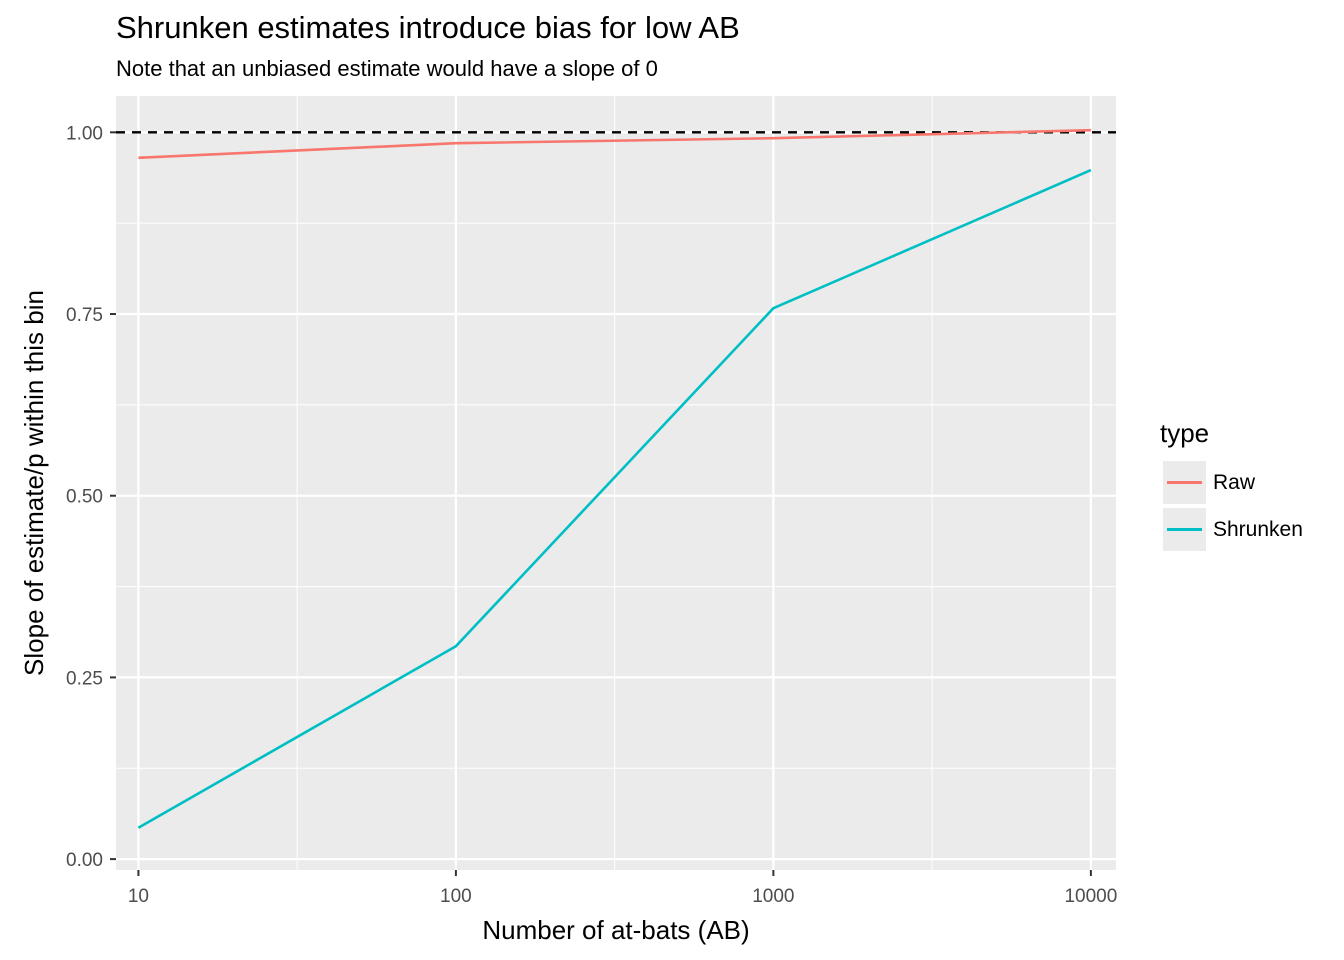 This screenshot has height=960, width=1344. Describe the element at coordinates (614, 144) in the screenshot. I see `series-line-raw` at that location.